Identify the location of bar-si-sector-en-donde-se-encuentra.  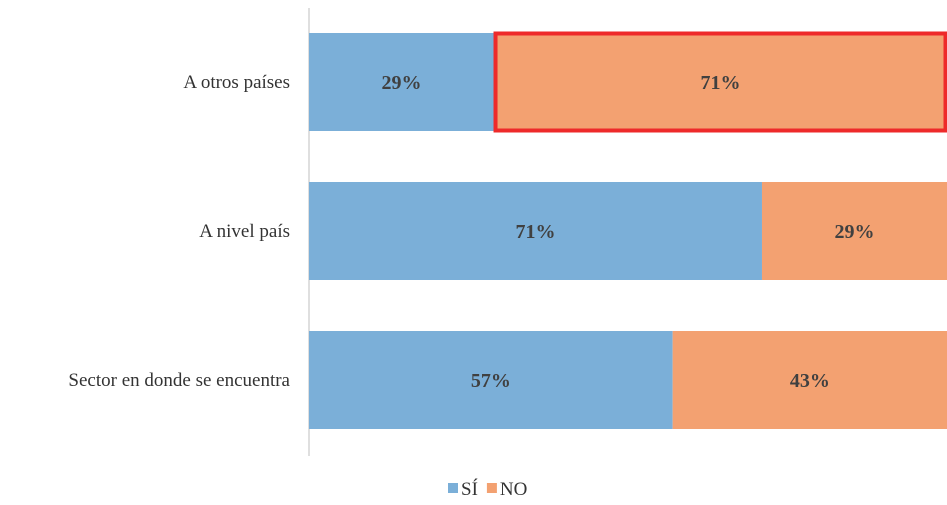
(491, 380).